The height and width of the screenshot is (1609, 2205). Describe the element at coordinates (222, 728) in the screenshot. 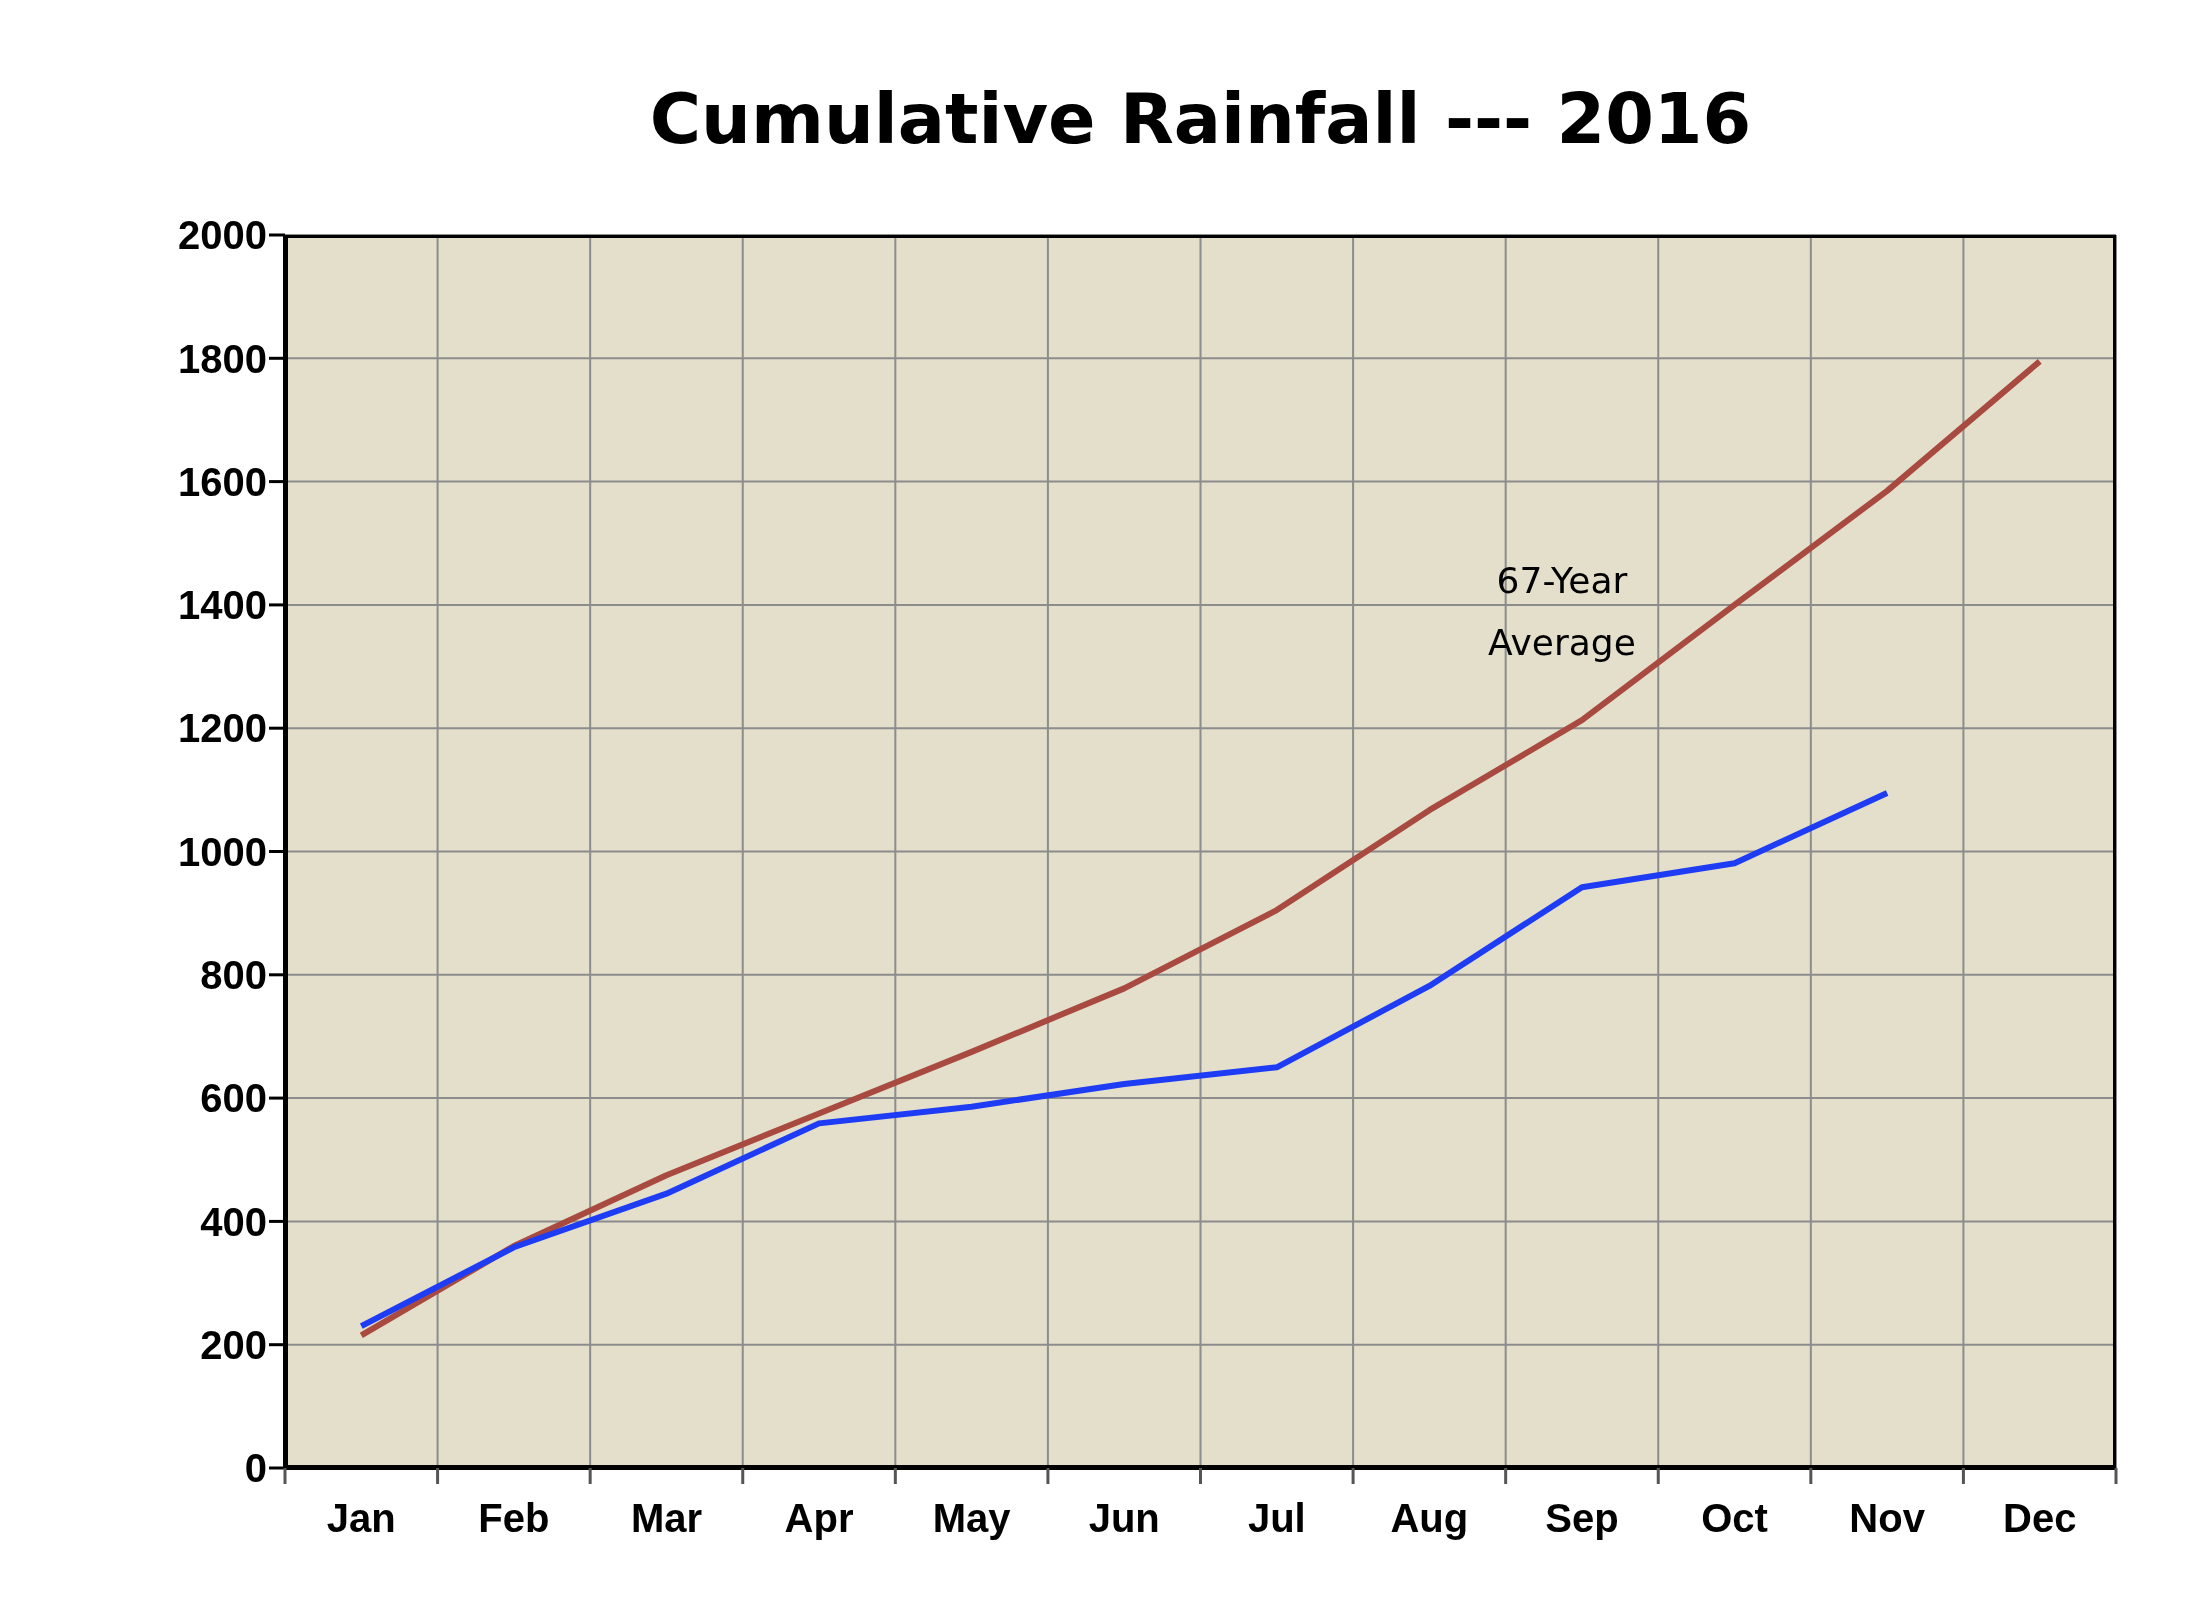

I see `y-tick-label: 1200` at that location.